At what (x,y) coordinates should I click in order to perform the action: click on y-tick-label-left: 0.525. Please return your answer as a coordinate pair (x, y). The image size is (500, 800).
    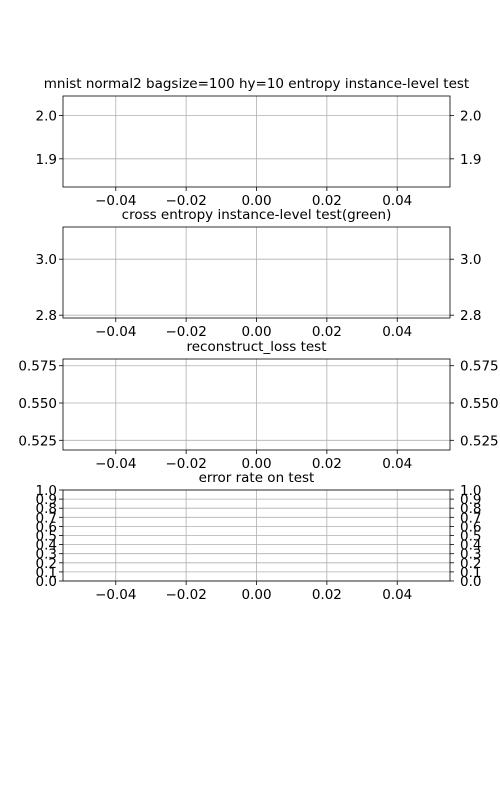
    Looking at the image, I should click on (37, 441).